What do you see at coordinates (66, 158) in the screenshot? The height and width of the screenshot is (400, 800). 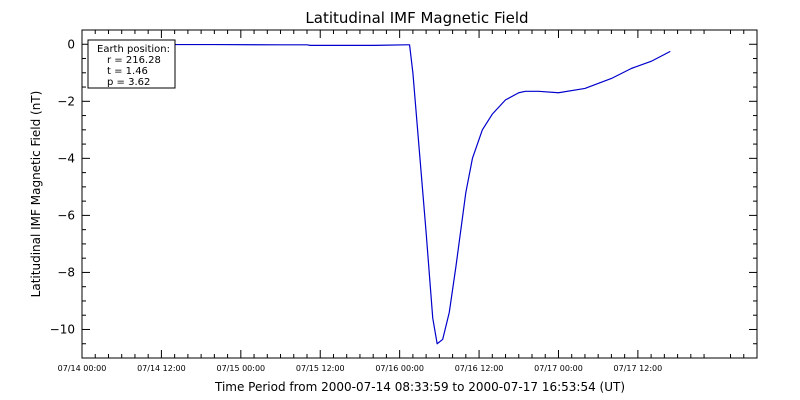 I see `y-tick-label: −4` at bounding box center [66, 158].